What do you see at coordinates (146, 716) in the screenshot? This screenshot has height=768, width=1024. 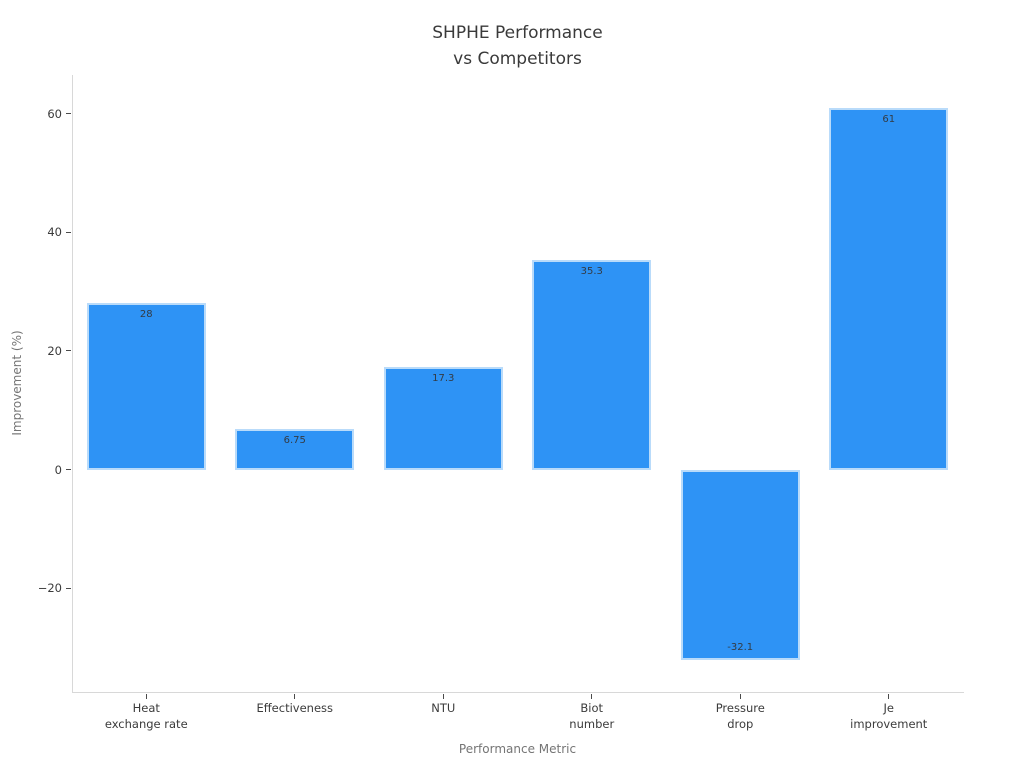 I see `x-tick-label: Heat exchange rate` at bounding box center [146, 716].